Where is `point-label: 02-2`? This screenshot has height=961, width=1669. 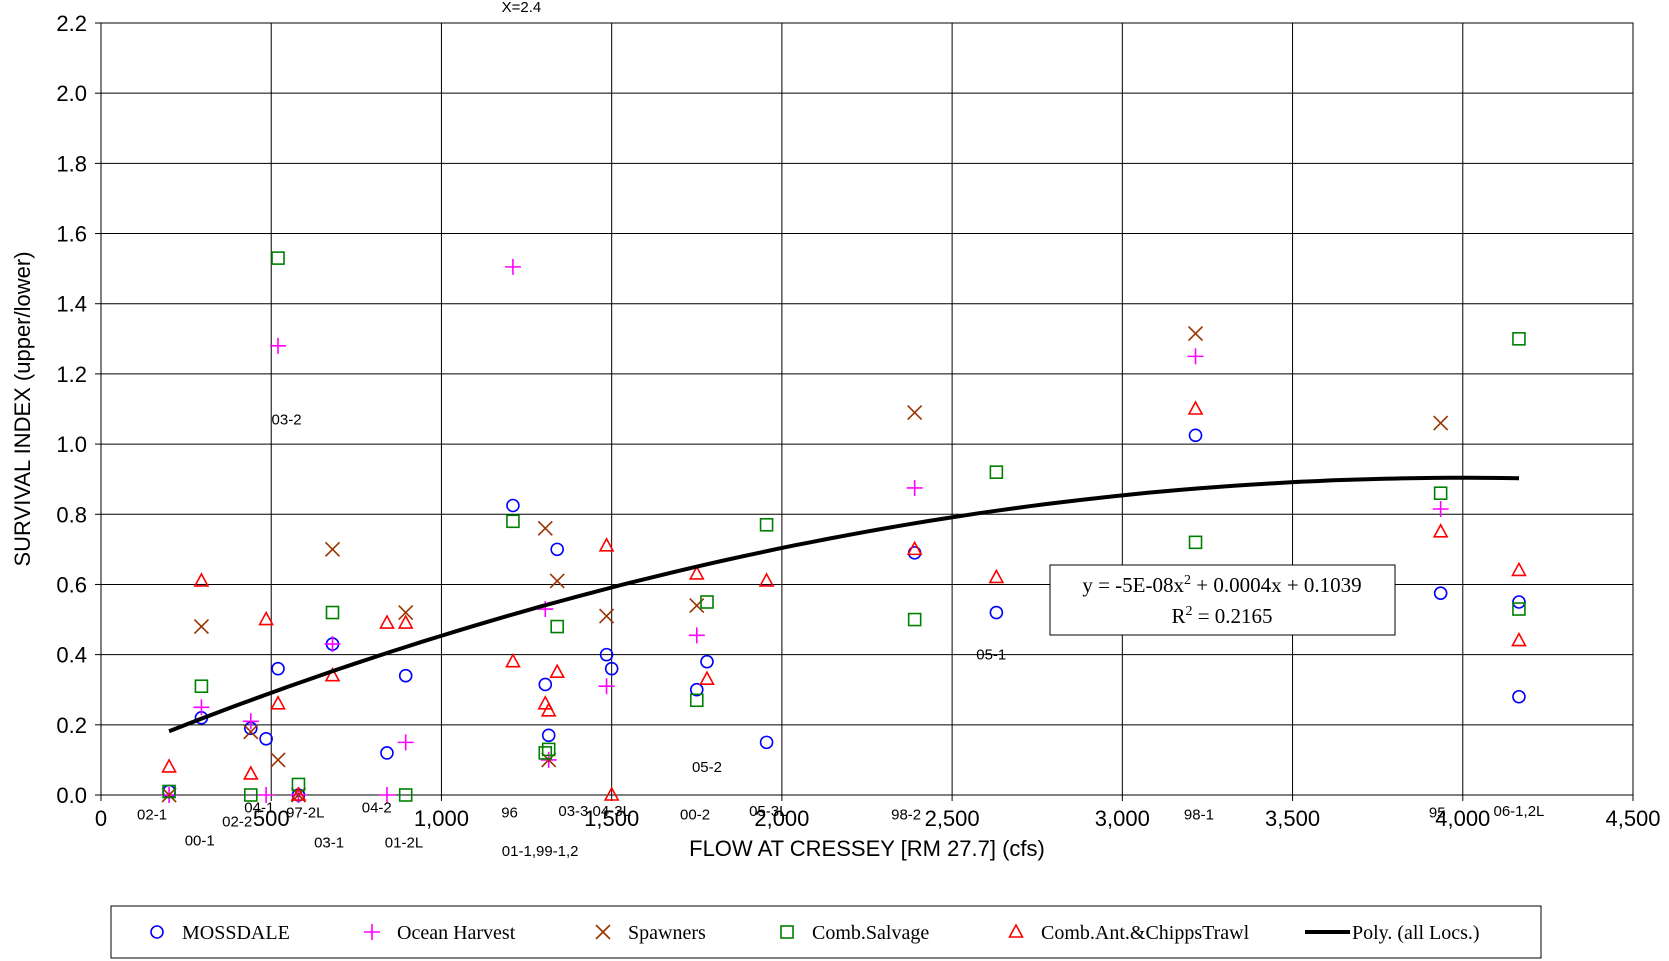 point-label: 02-2 is located at coordinates (237, 821).